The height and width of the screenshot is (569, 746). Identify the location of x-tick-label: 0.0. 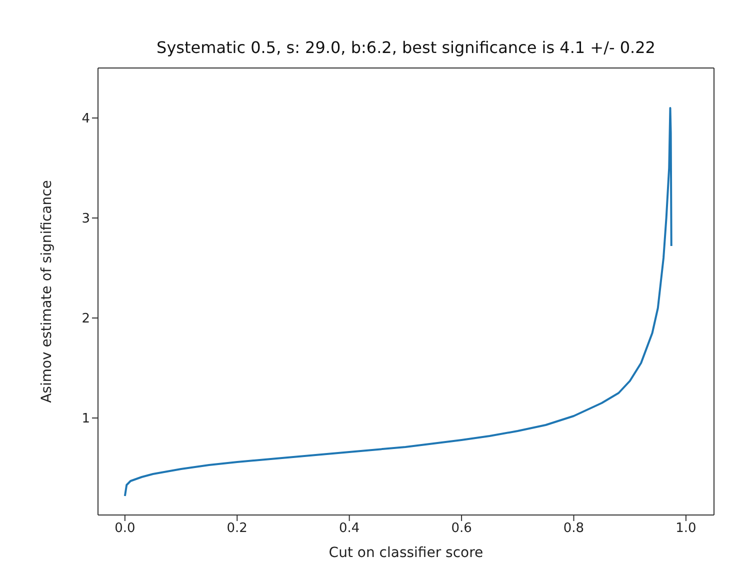
(125, 528).